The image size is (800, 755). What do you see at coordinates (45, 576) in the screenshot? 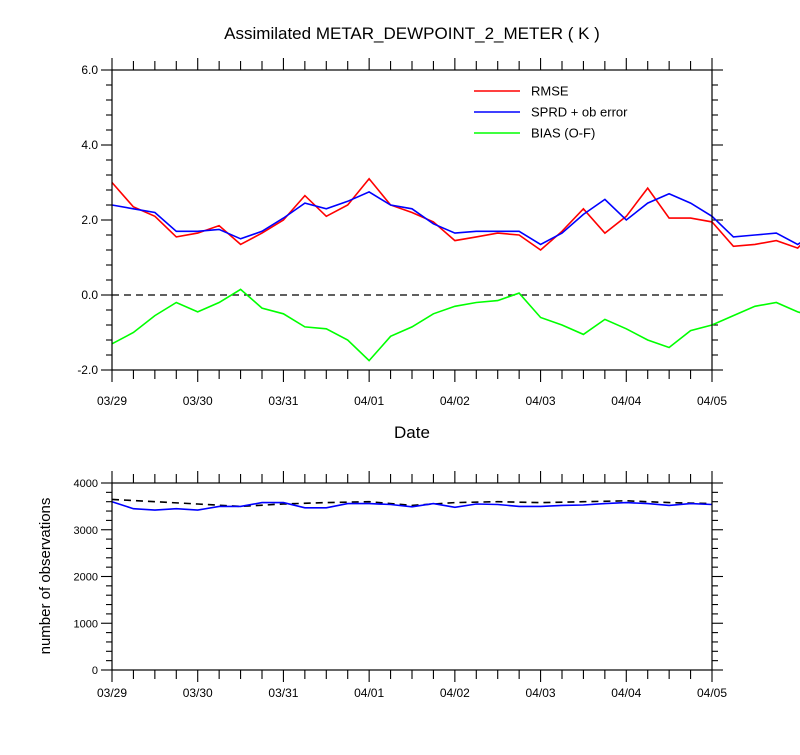
I see `y-axis-label: number of observations` at bounding box center [45, 576].